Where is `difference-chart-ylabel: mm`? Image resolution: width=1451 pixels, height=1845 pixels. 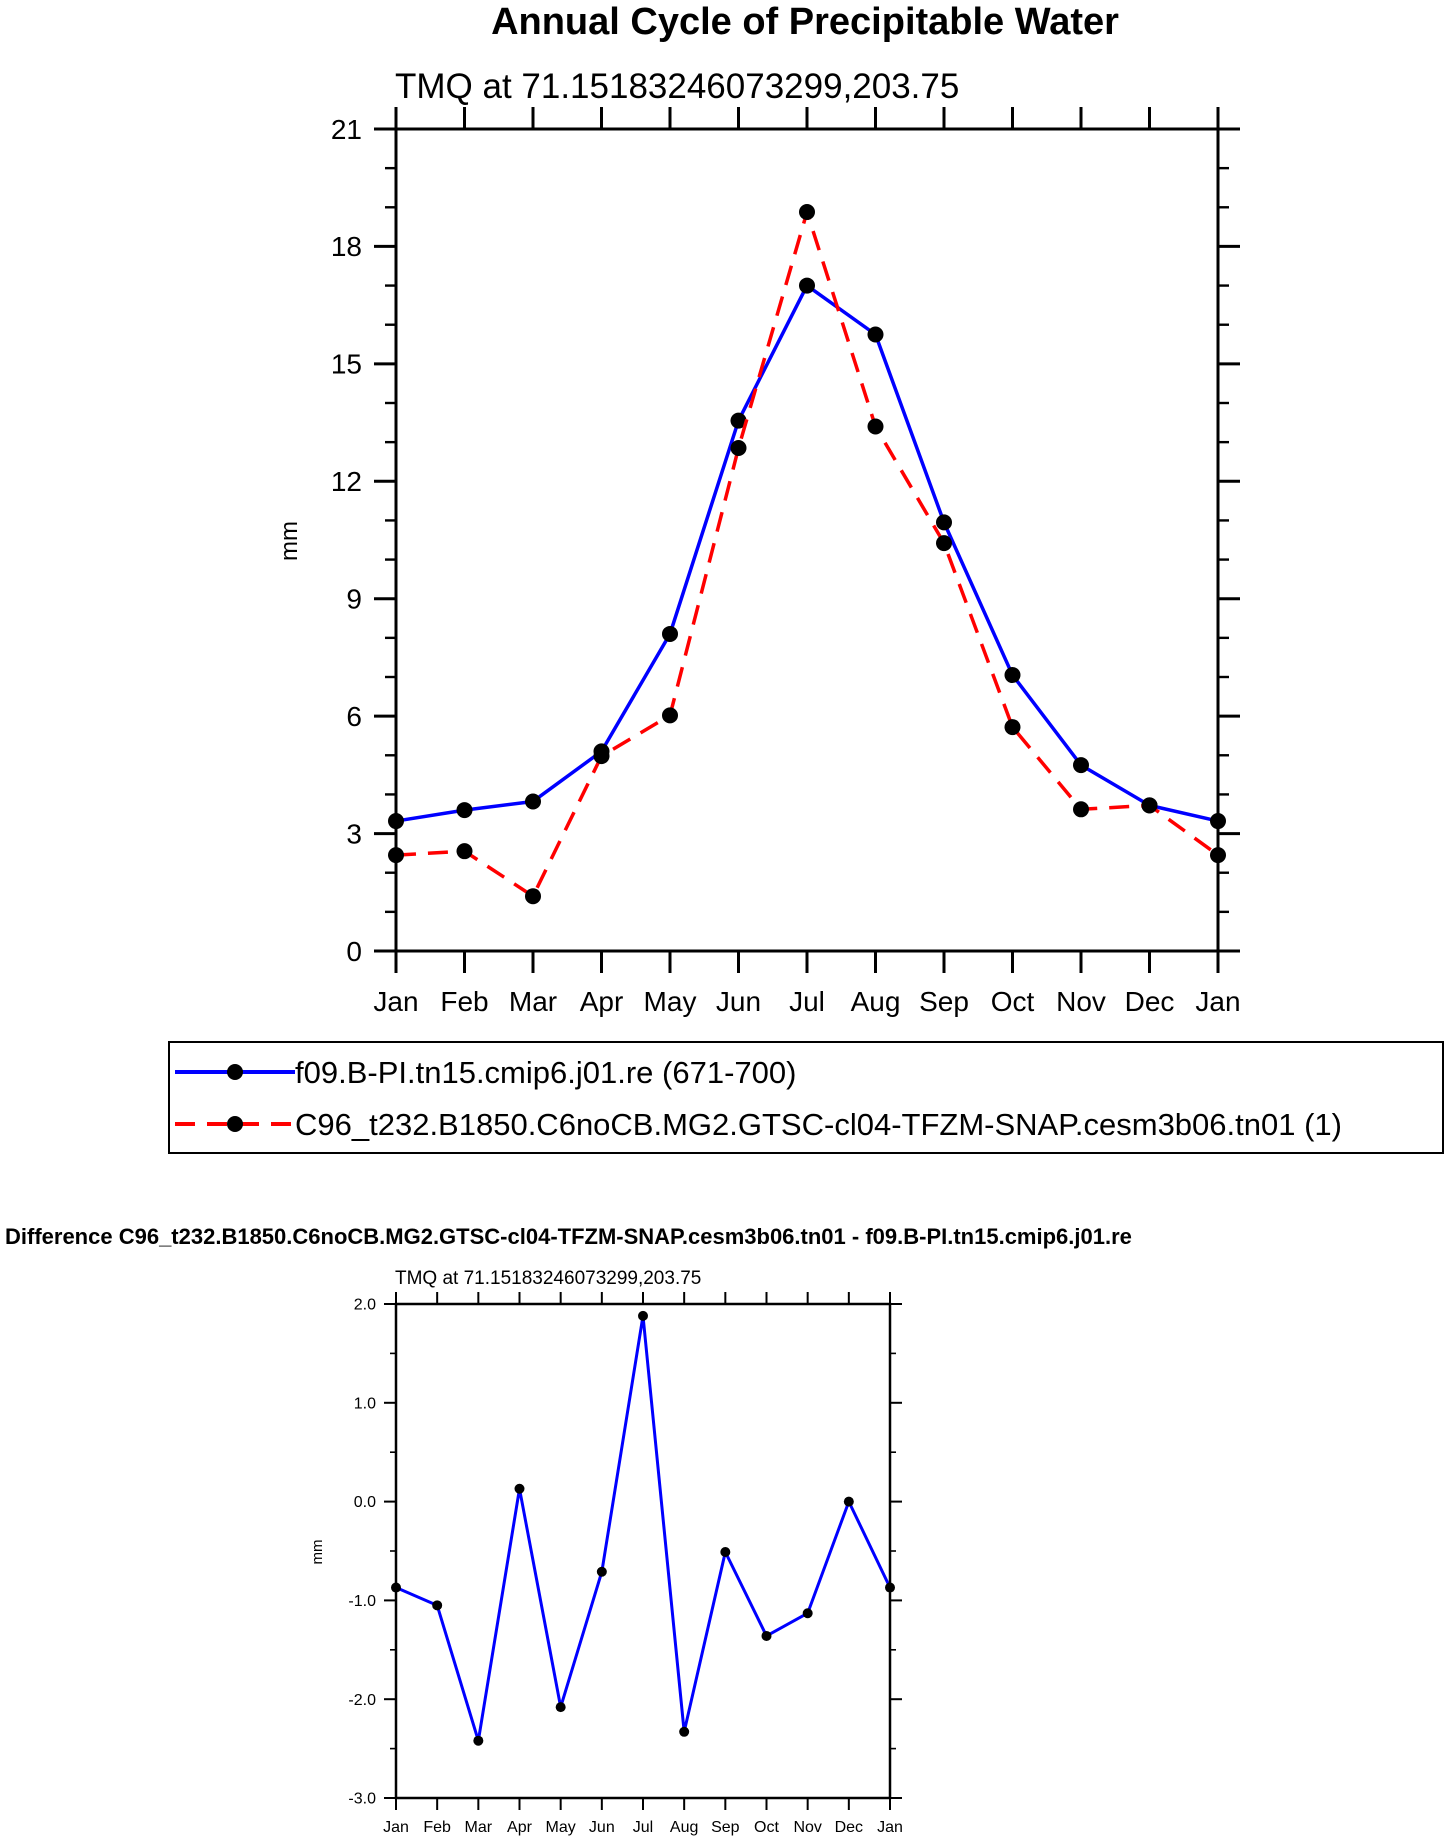 difference-chart-ylabel: mm is located at coordinates (317, 1552).